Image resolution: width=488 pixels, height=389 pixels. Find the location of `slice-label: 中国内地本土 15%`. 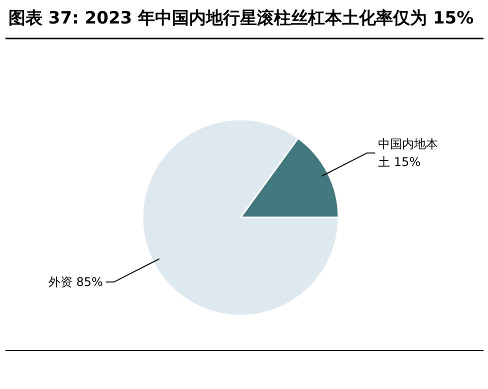

slice-label: 中国内地本土 15% is located at coordinates (408, 152).